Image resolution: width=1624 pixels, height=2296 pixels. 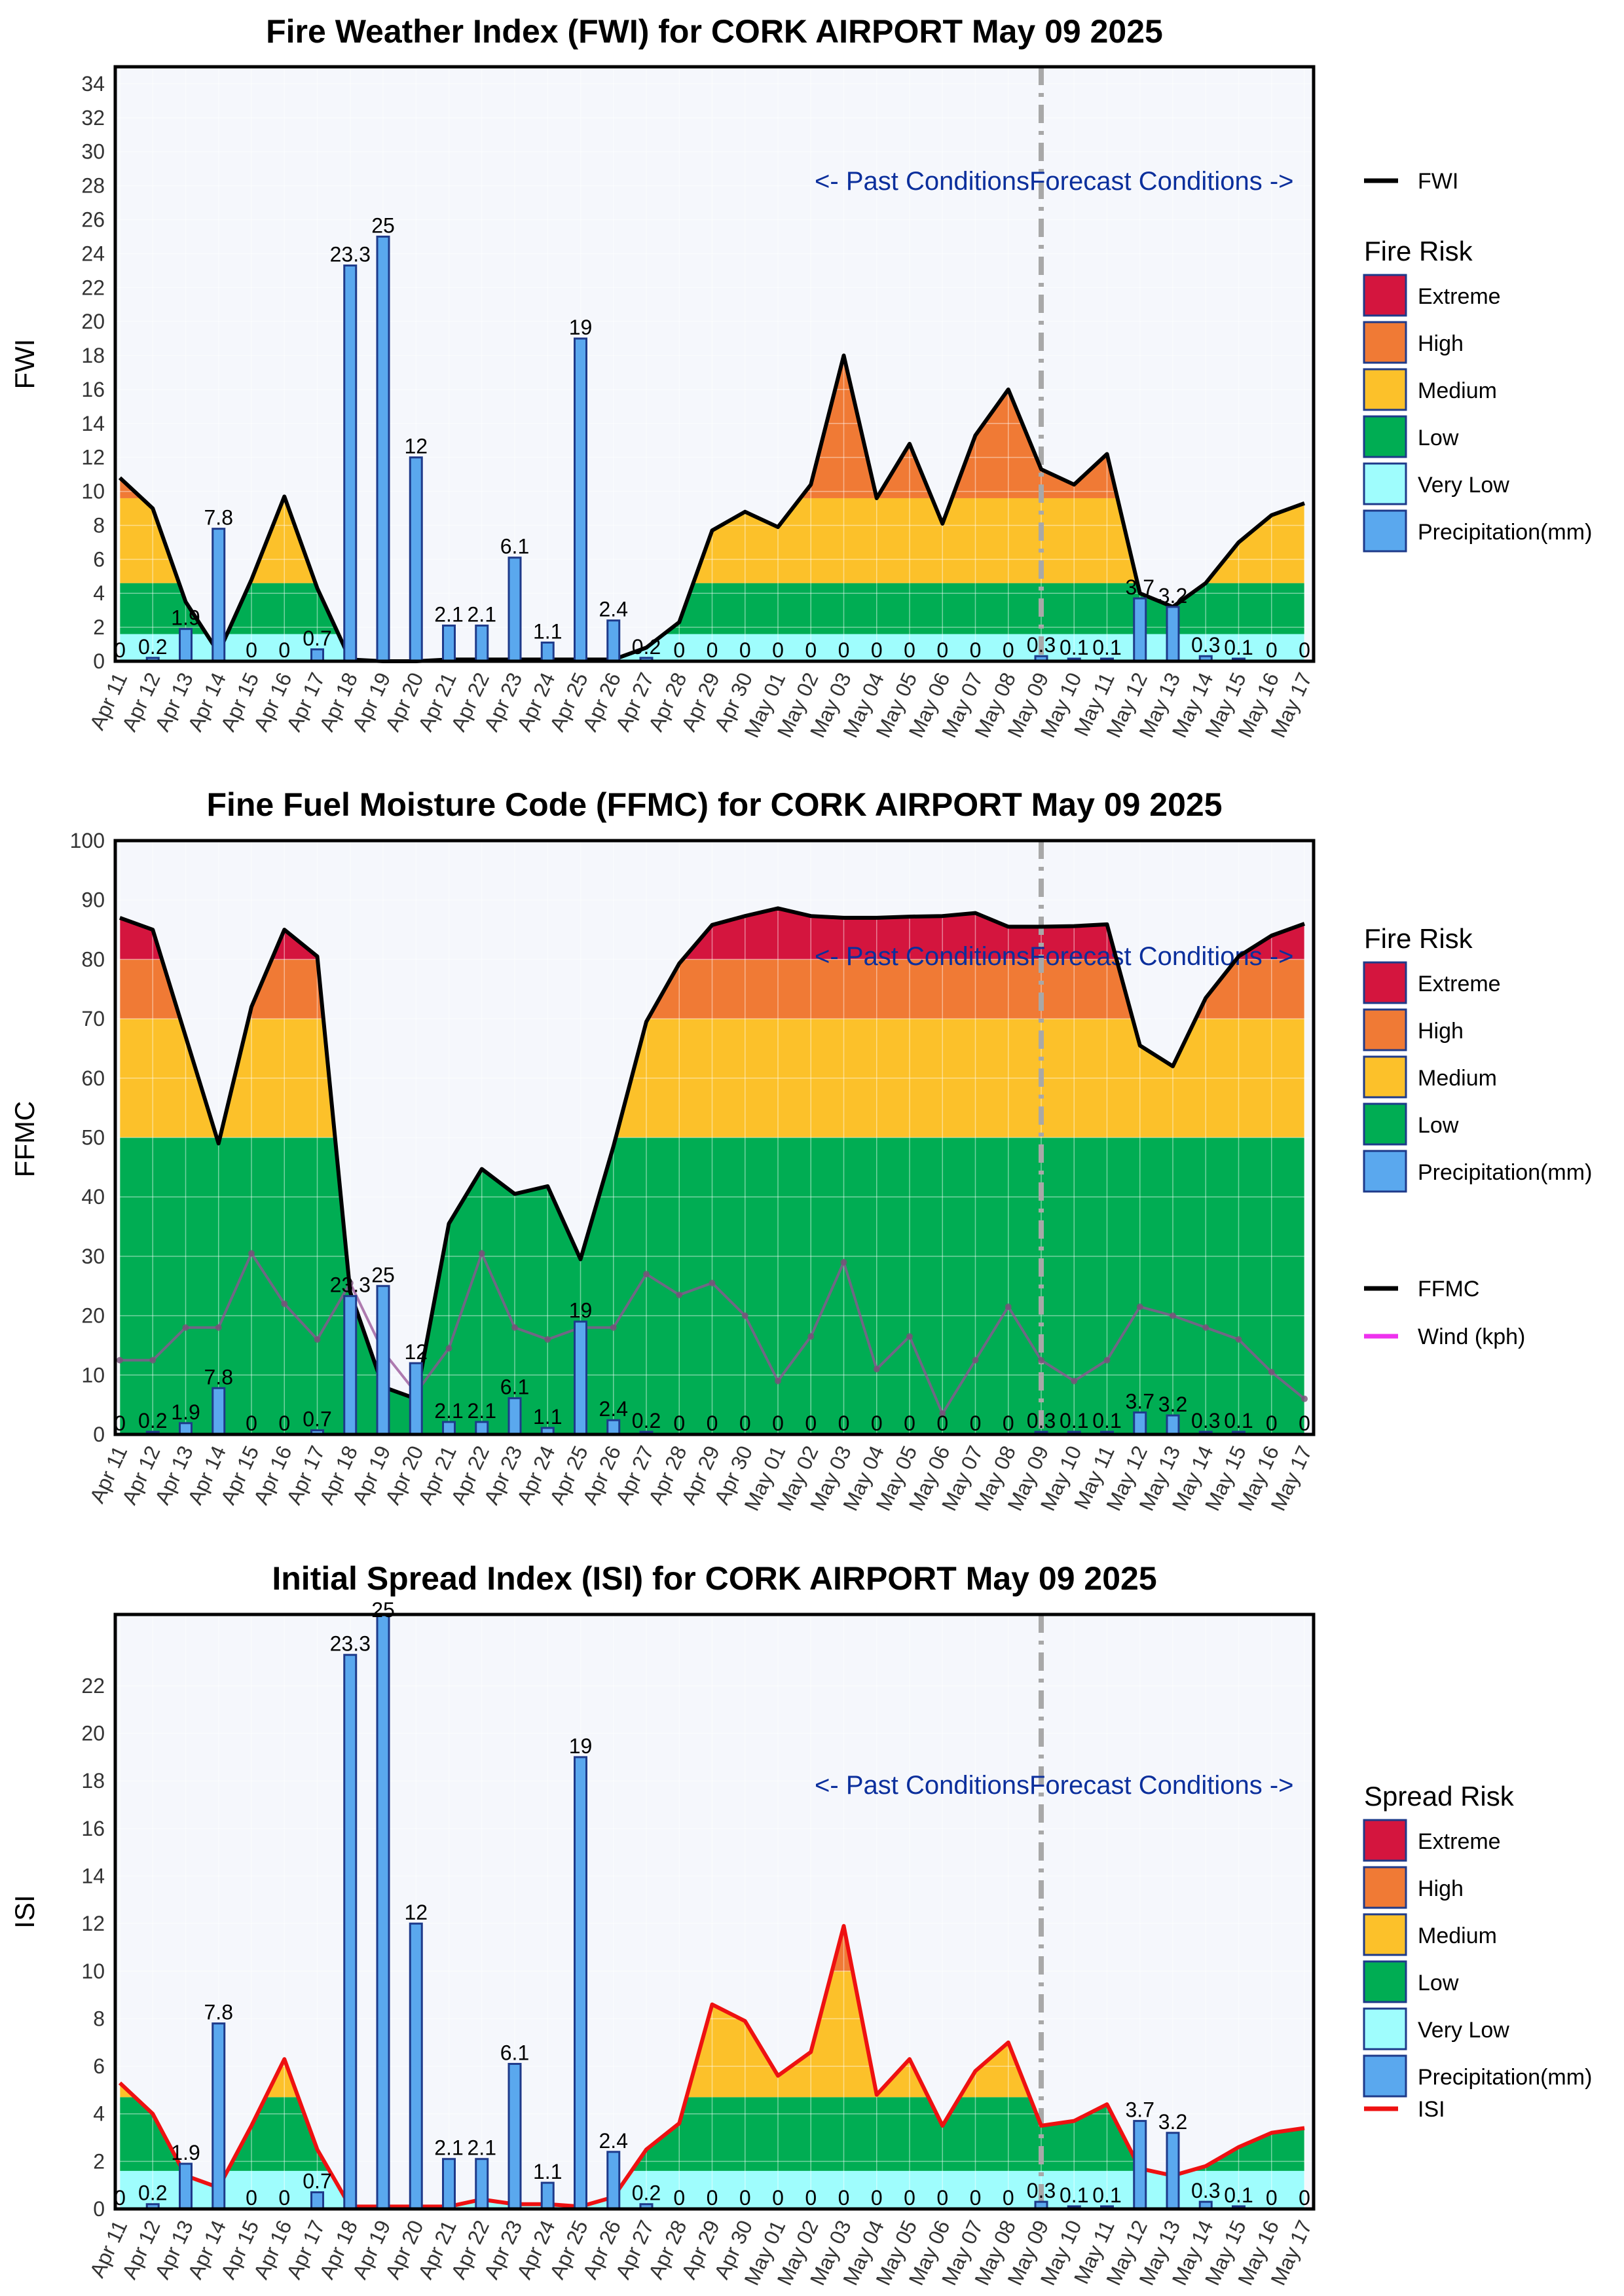 I want to click on y-tick-label: 4, so click(x=99, y=2114).